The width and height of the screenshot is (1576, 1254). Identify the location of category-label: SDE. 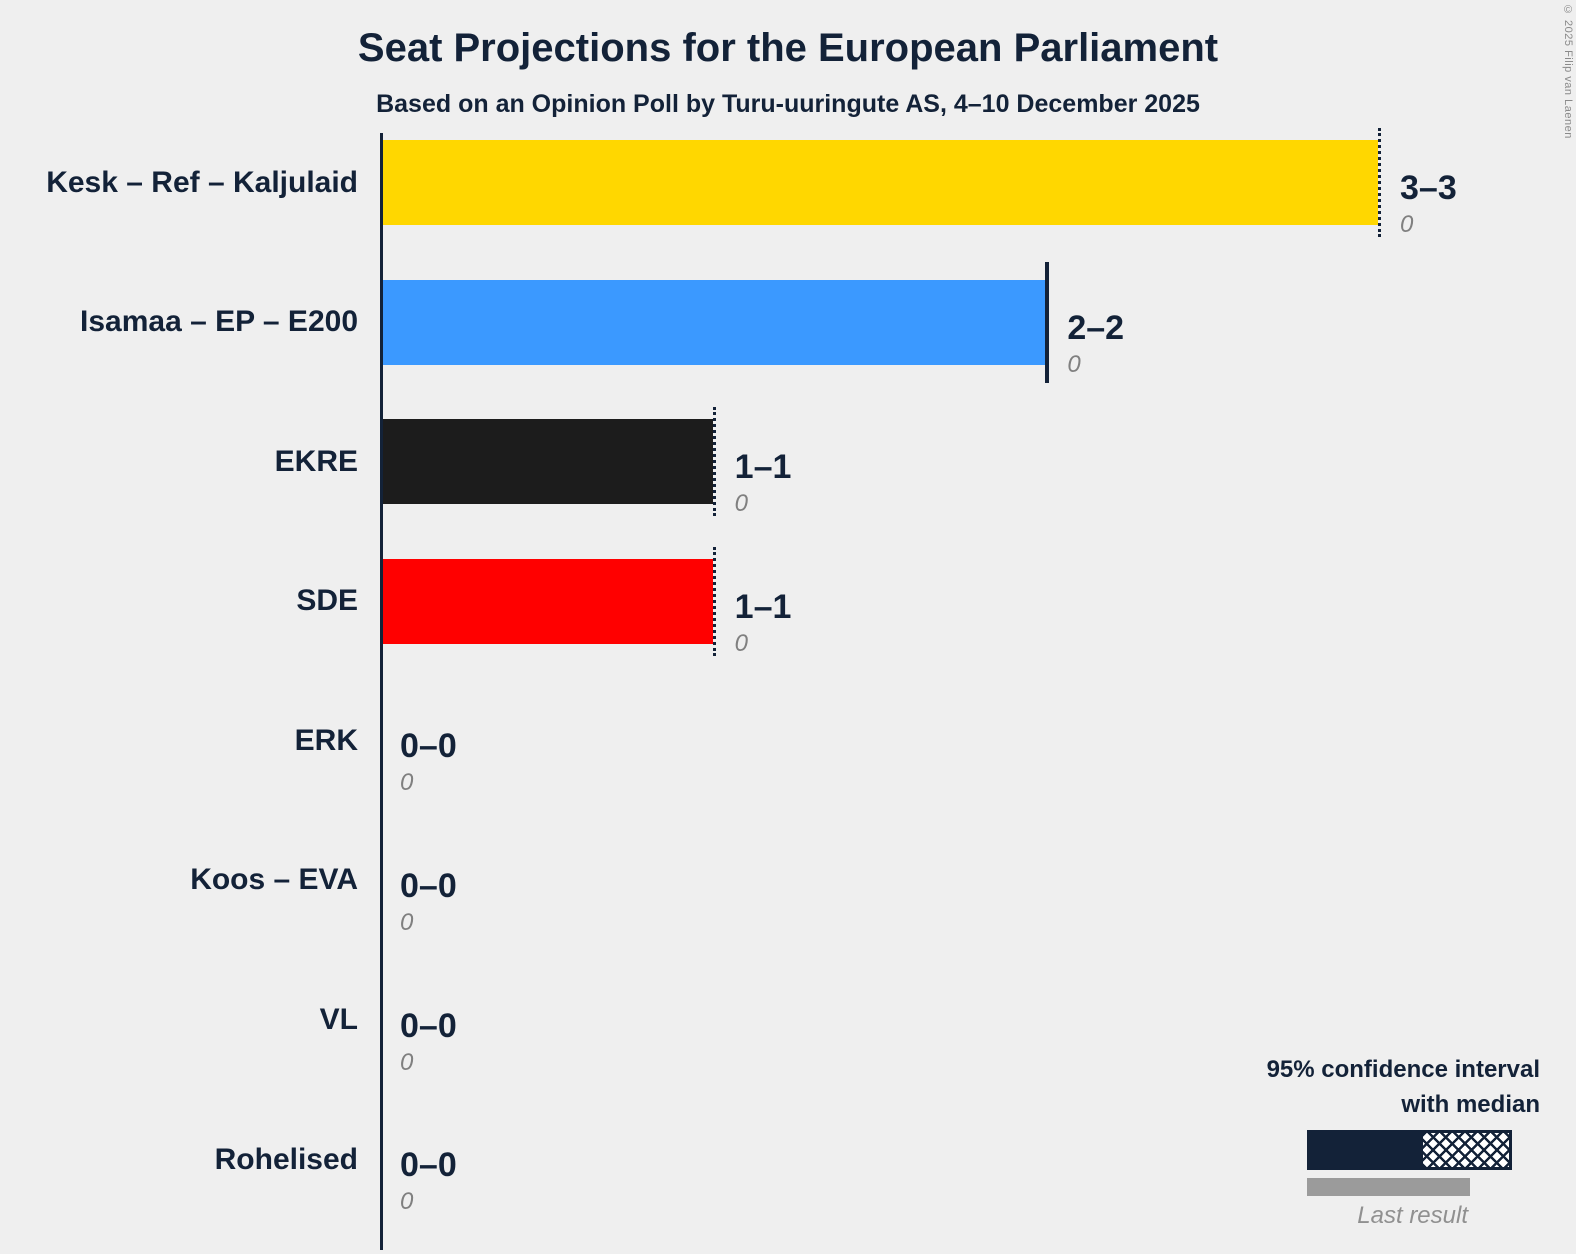
(327, 601).